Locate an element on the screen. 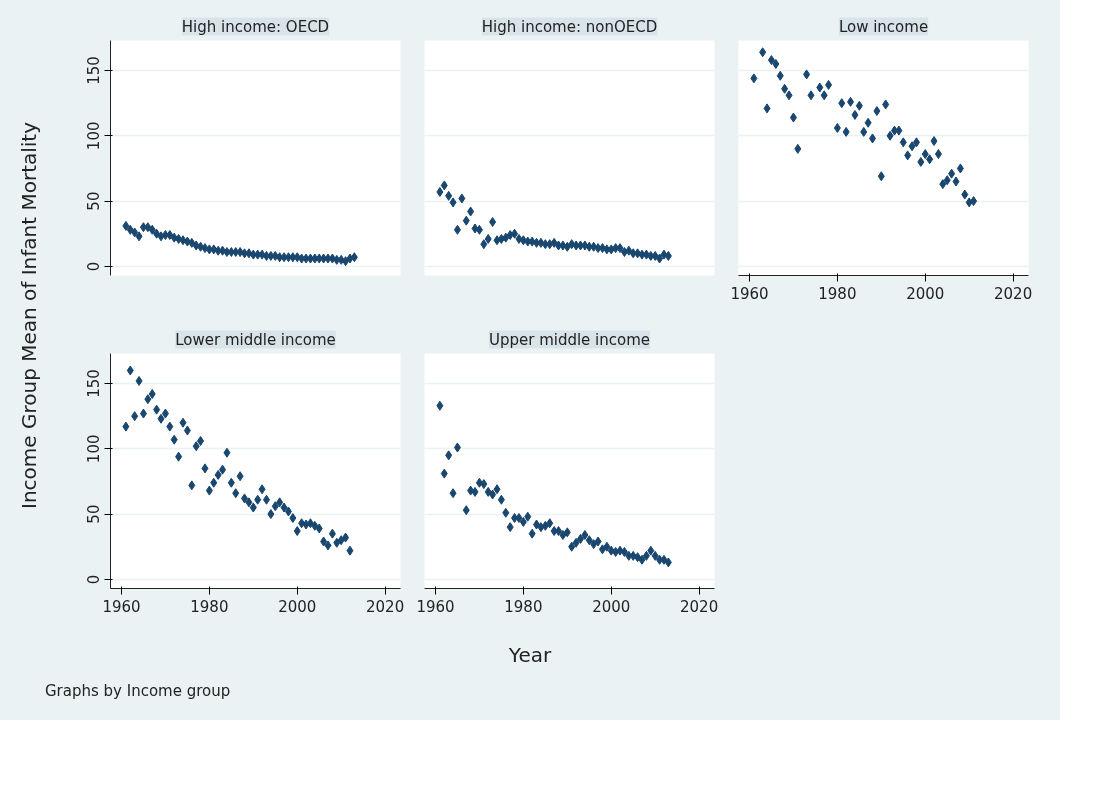 Image resolution: width=1118 pixels, height=811 pixels. chart-title: Upper middle income is located at coordinates (569, 339).